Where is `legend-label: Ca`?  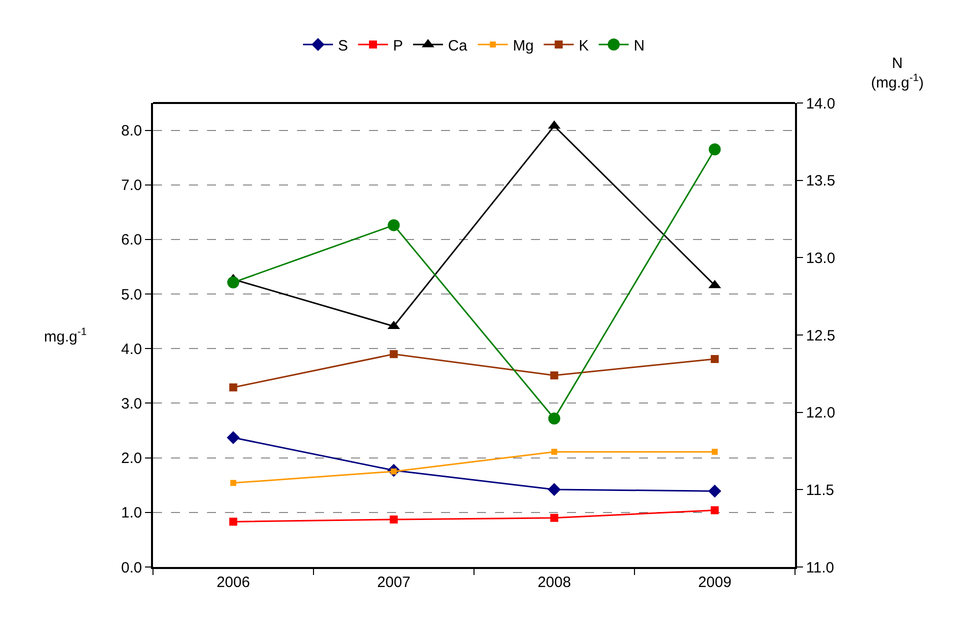
legend-label: Ca is located at coordinates (458, 45).